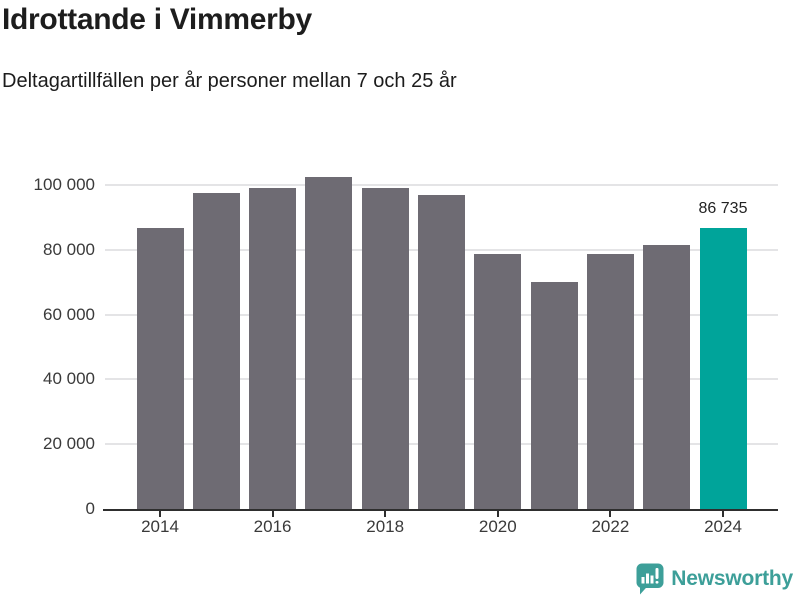 The image size is (800, 600). Describe the element at coordinates (385, 348) in the screenshot. I see `bar-2018` at that location.